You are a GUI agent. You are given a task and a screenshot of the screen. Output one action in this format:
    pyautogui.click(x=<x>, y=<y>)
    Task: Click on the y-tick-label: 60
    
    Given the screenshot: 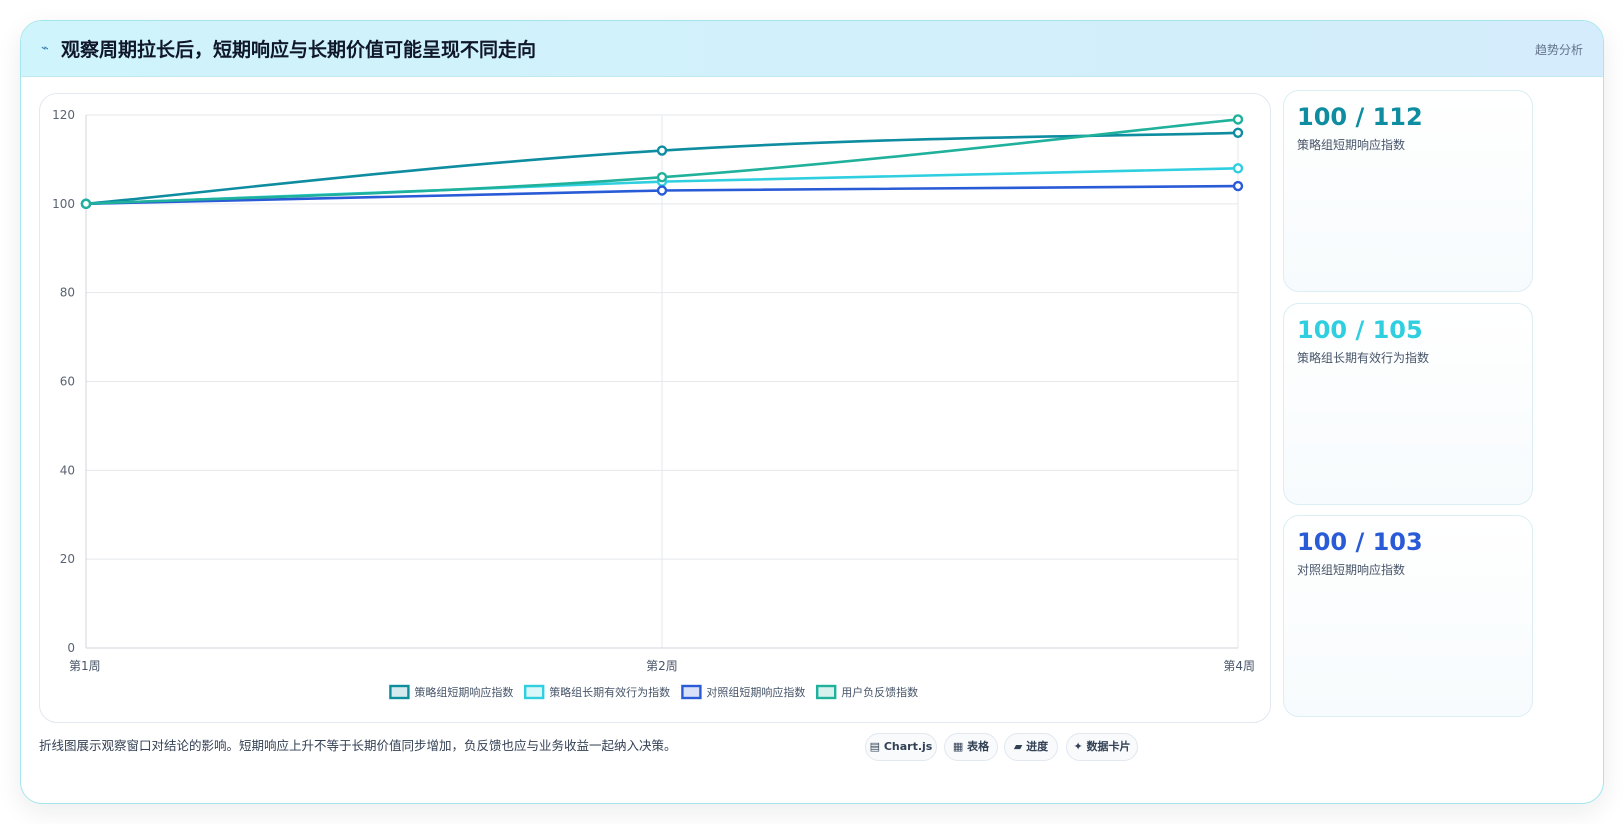 What is the action you would take?
    pyautogui.click(x=67, y=382)
    